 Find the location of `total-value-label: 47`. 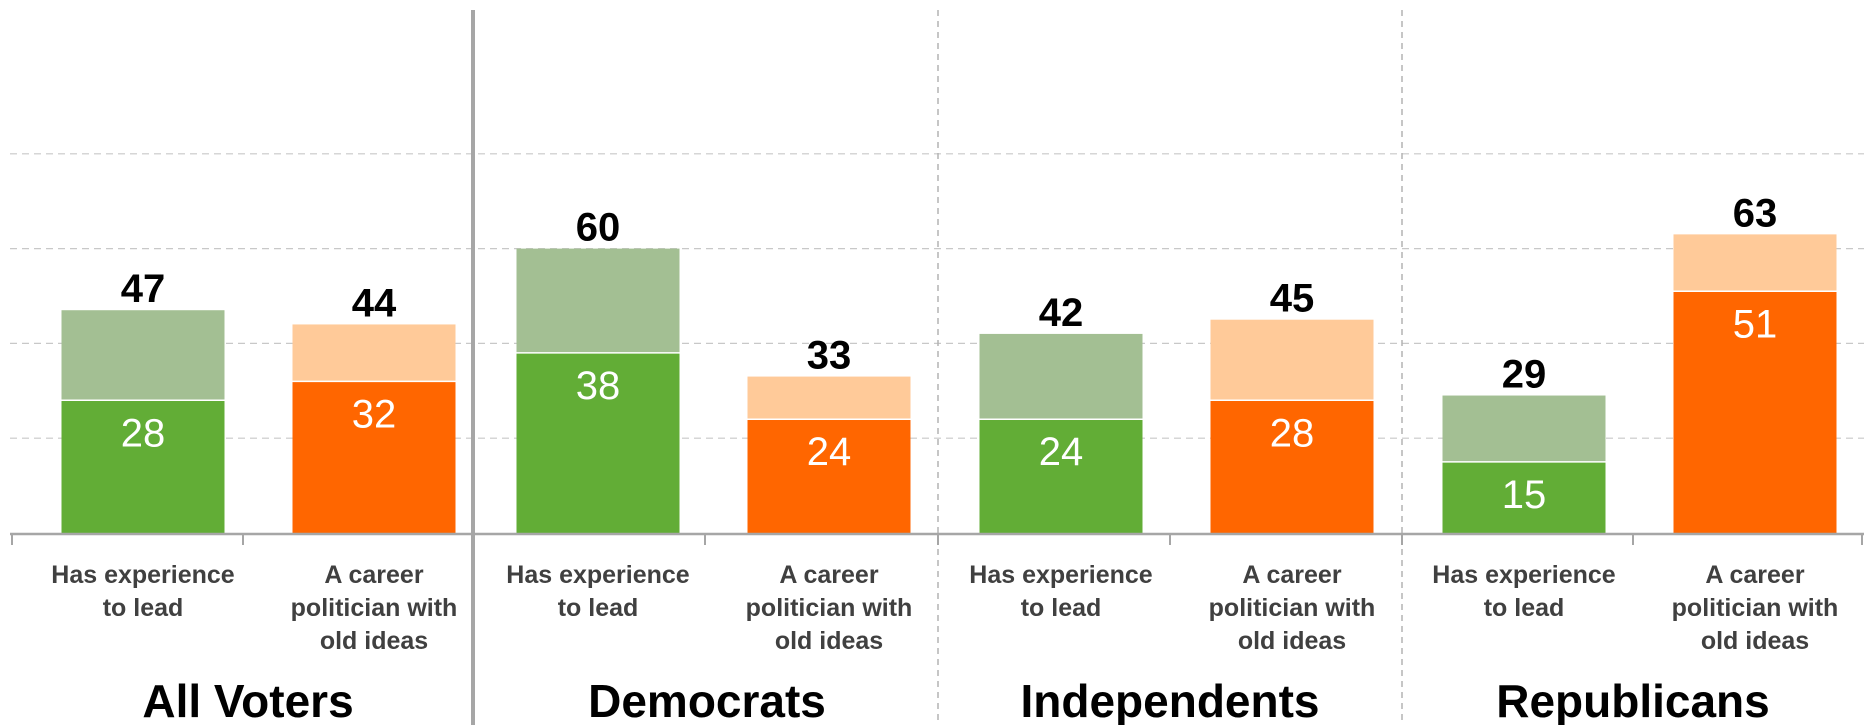

total-value-label: 47 is located at coordinates (143, 289).